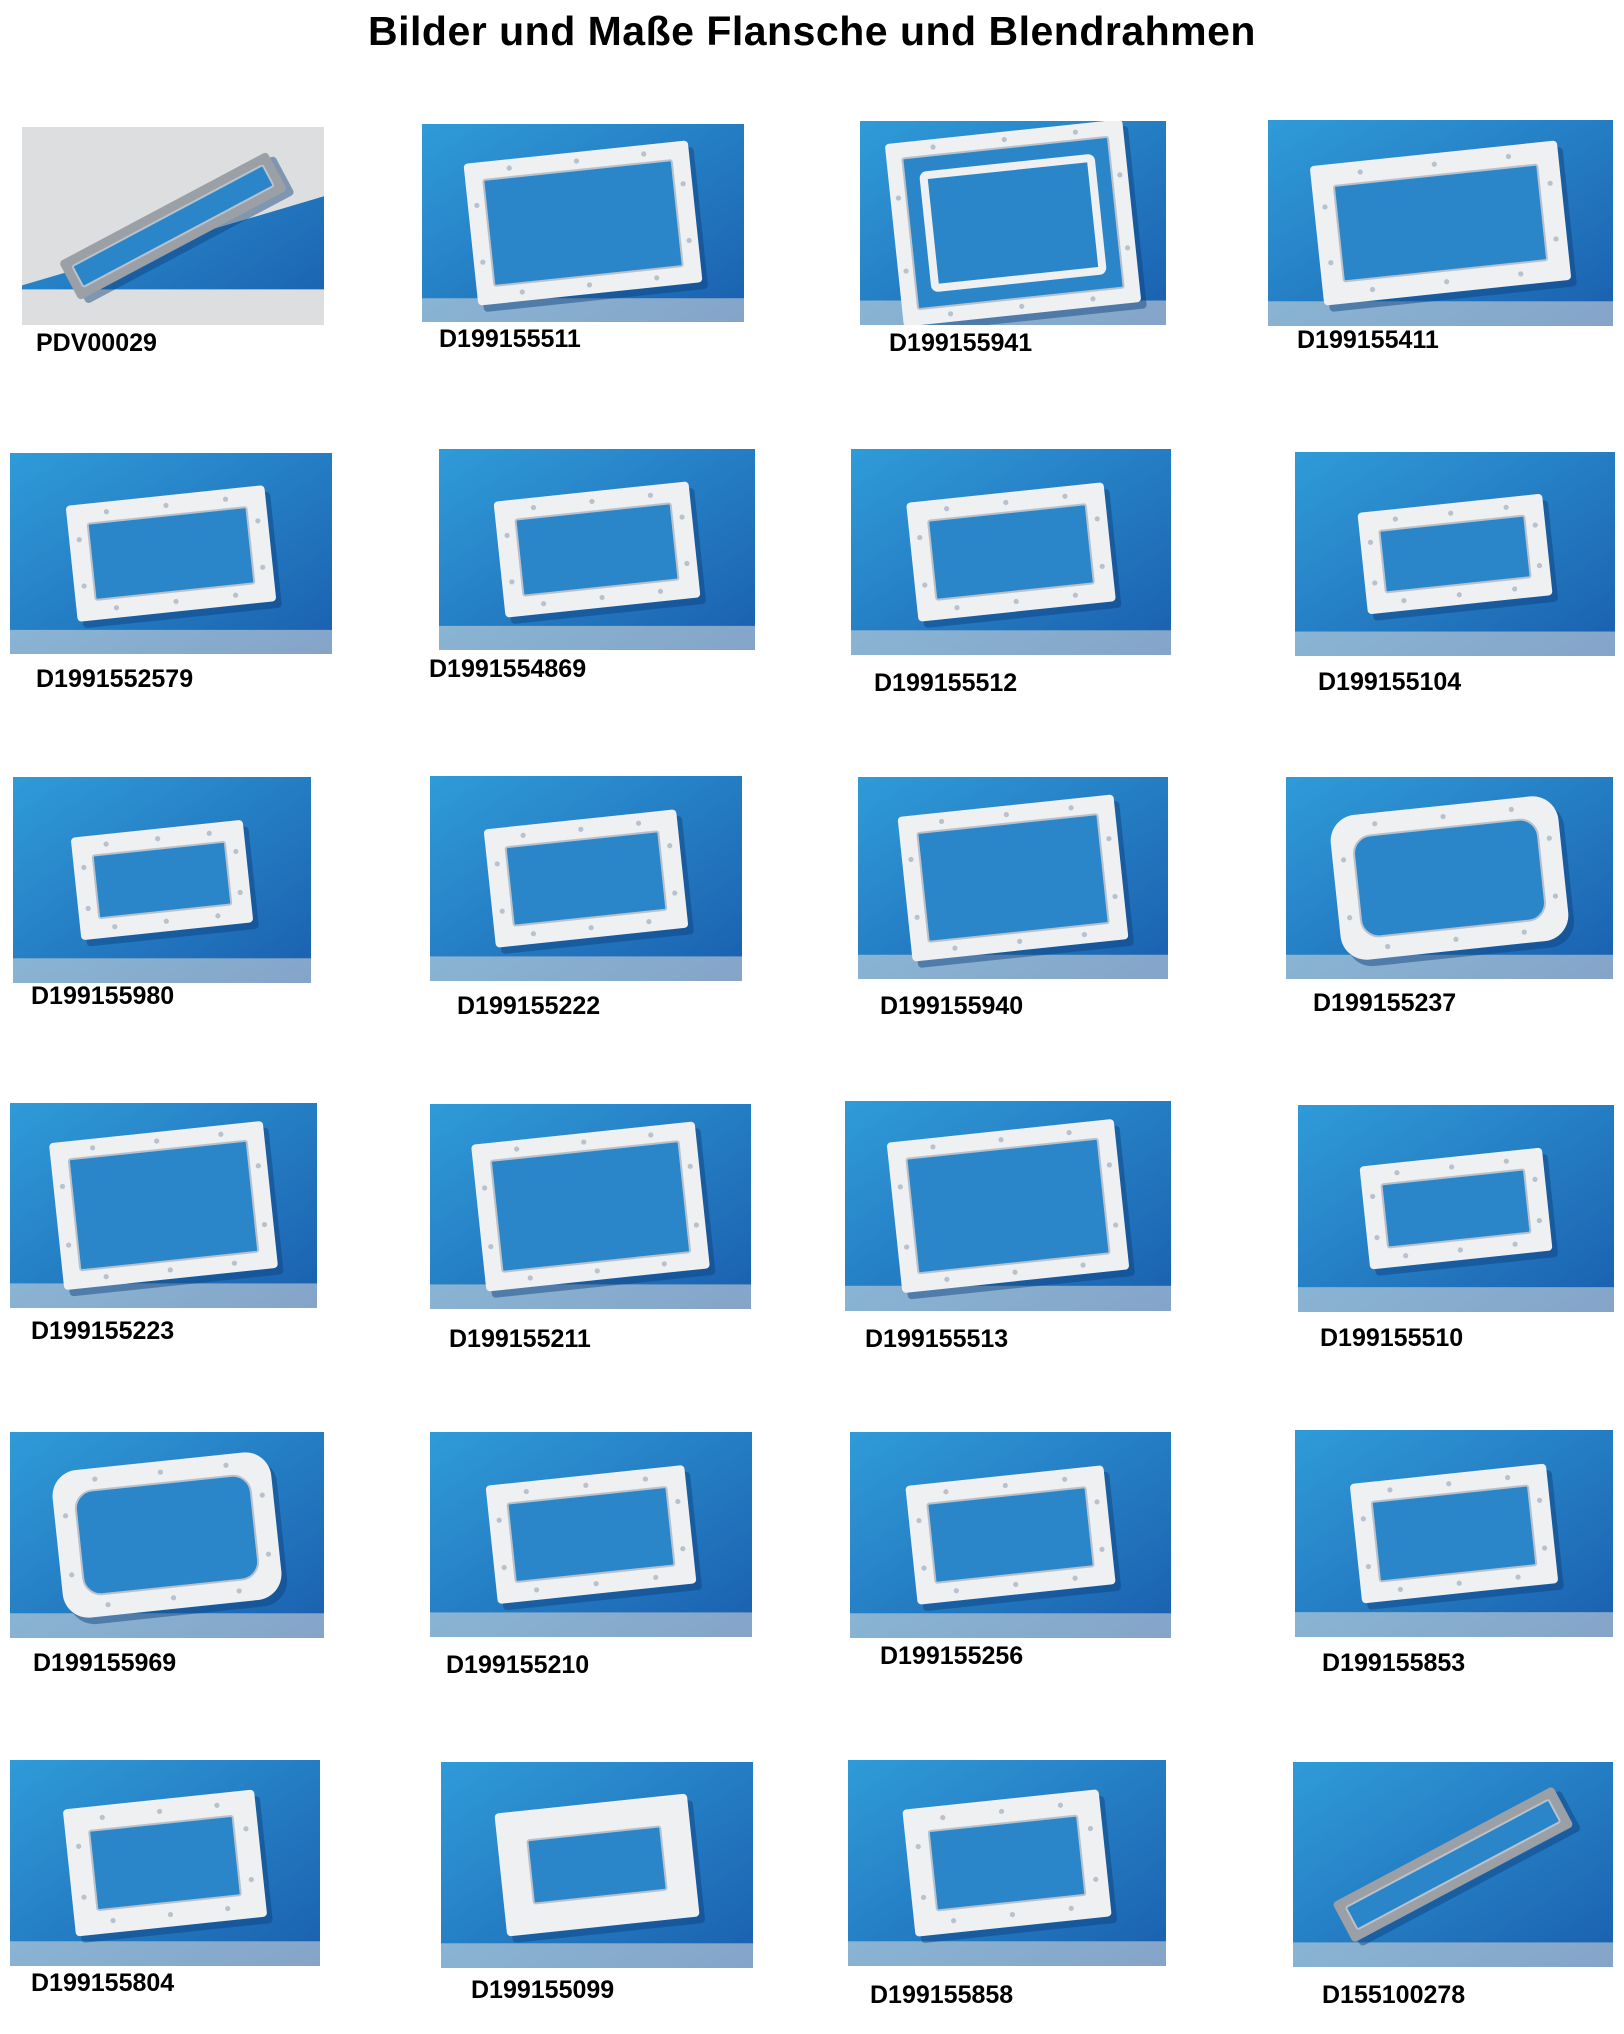 The height and width of the screenshot is (2034, 1624). Describe the element at coordinates (952, 1006) in the screenshot. I see `product-code: D199155940` at that location.